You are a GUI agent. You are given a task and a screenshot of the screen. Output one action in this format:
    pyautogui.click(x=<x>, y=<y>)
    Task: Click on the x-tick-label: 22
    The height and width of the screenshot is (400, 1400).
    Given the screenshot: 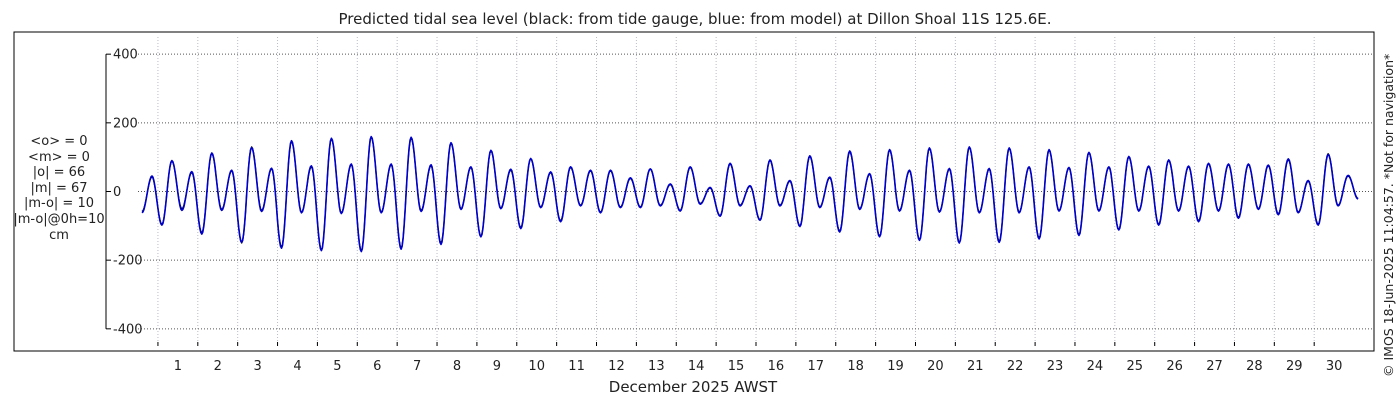 What is the action you would take?
    pyautogui.click(x=1015, y=366)
    